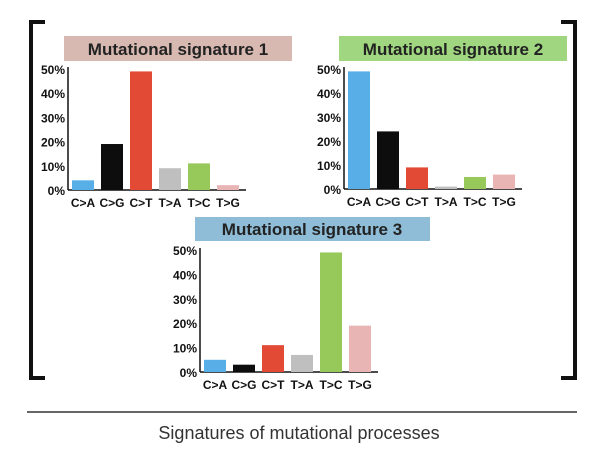 The image size is (598, 458). I want to click on chart-title: Mutational signature 1, so click(178, 49).